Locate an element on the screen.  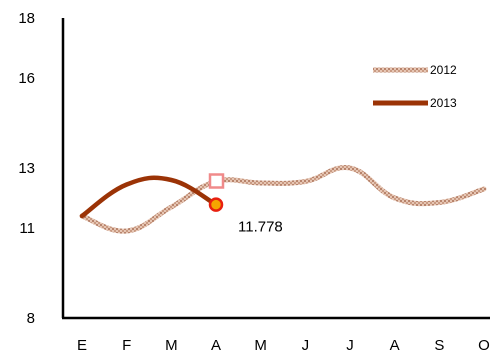
x-tick-label: O is located at coordinates (484, 345).